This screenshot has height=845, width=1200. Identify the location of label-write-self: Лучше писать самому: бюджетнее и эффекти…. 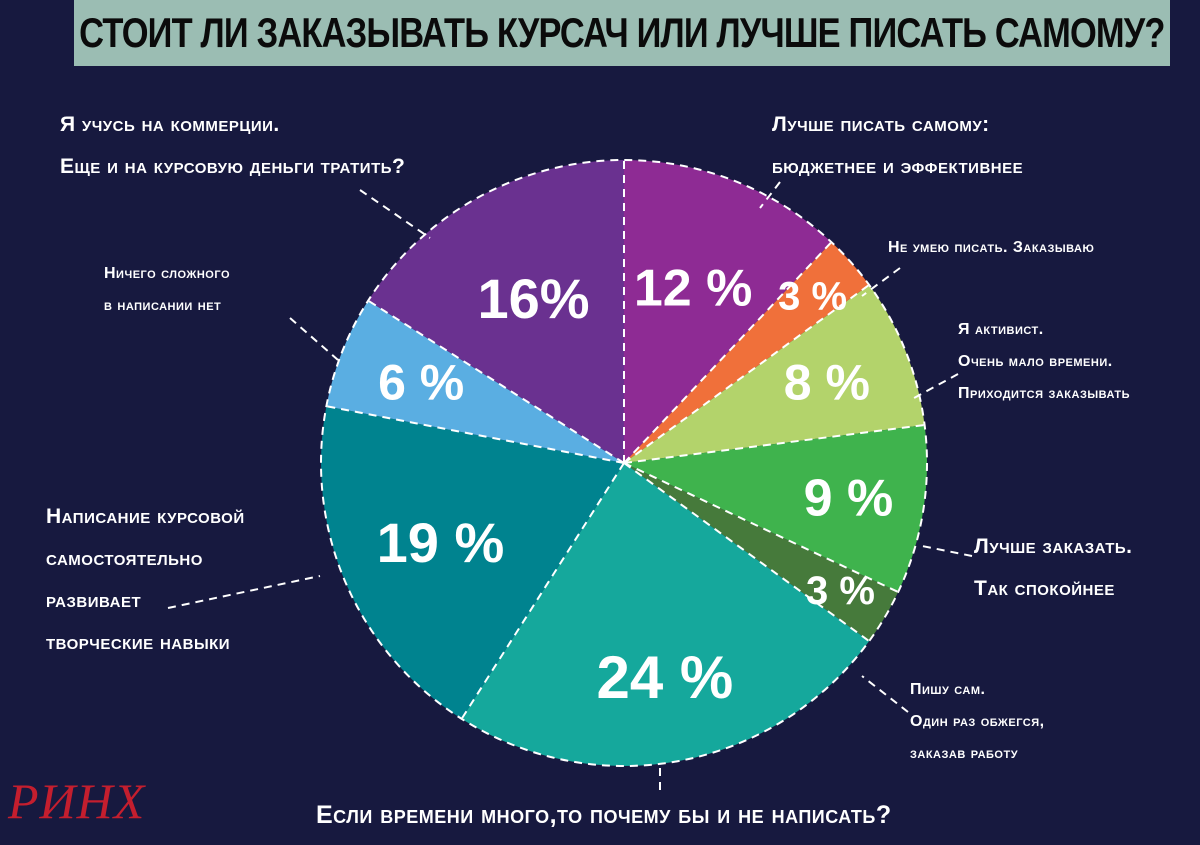
(898, 145).